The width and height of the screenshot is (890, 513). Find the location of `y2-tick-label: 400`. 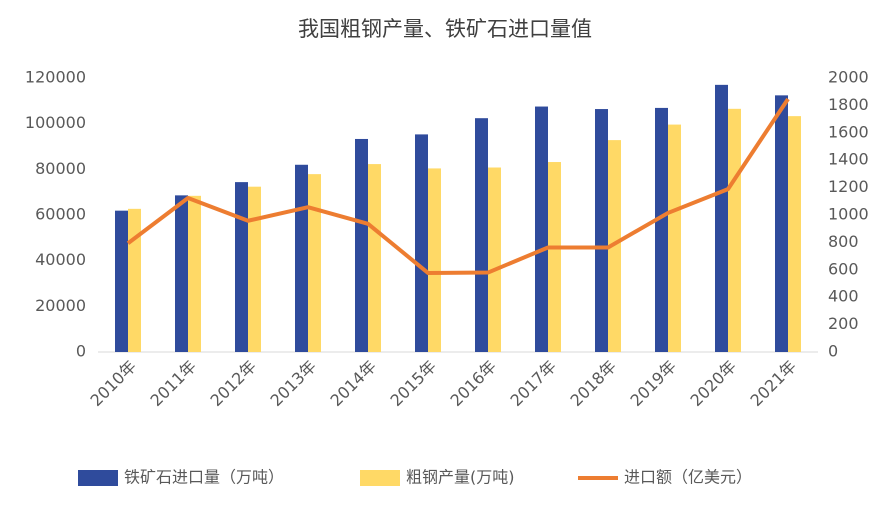

y2-tick-label: 400 is located at coordinates (843, 296).